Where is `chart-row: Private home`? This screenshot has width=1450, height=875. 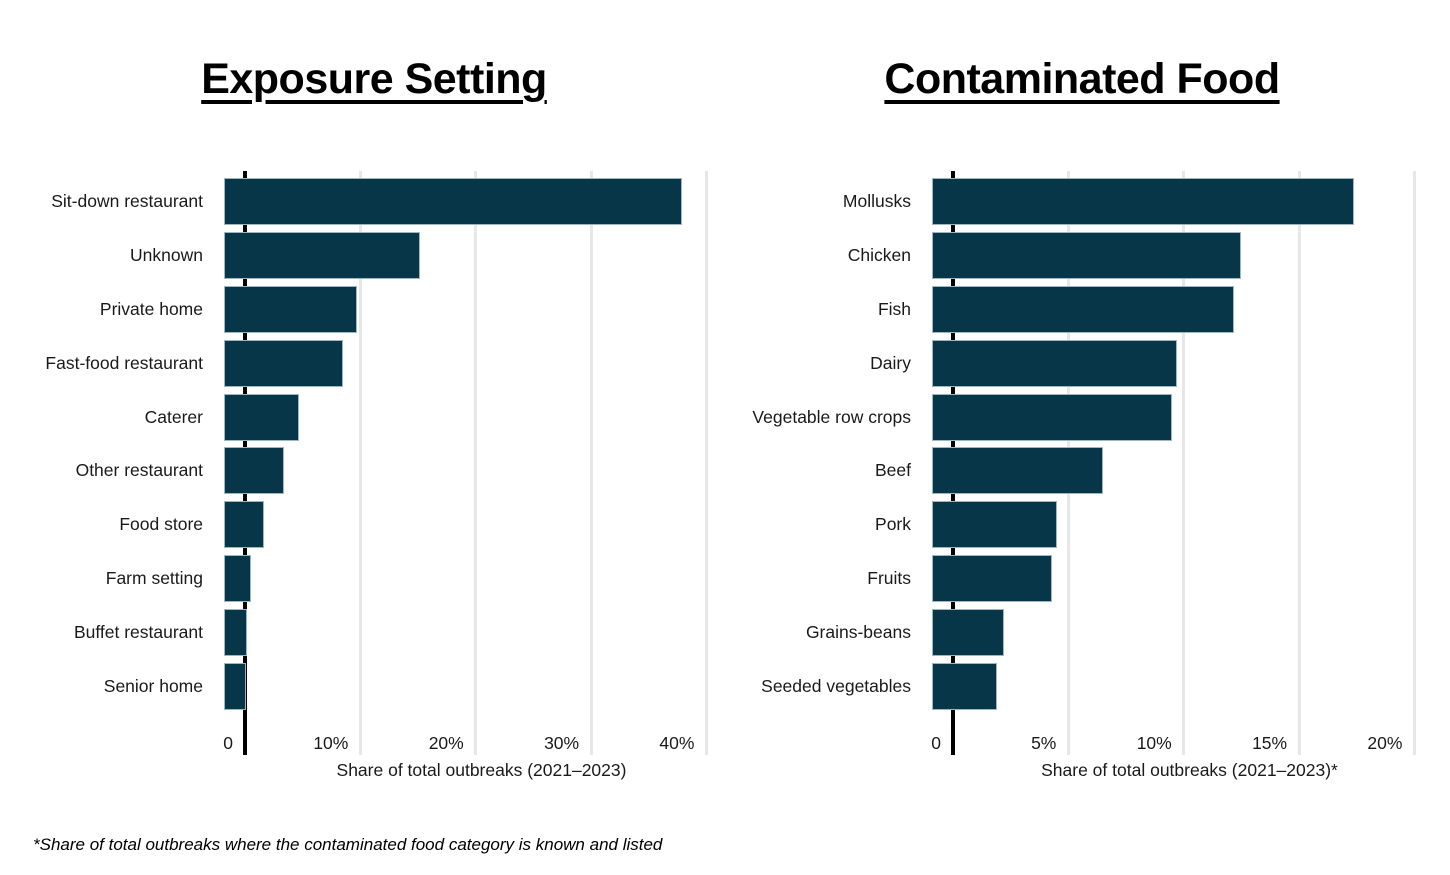
chart-row: Private home is located at coordinates (374, 310).